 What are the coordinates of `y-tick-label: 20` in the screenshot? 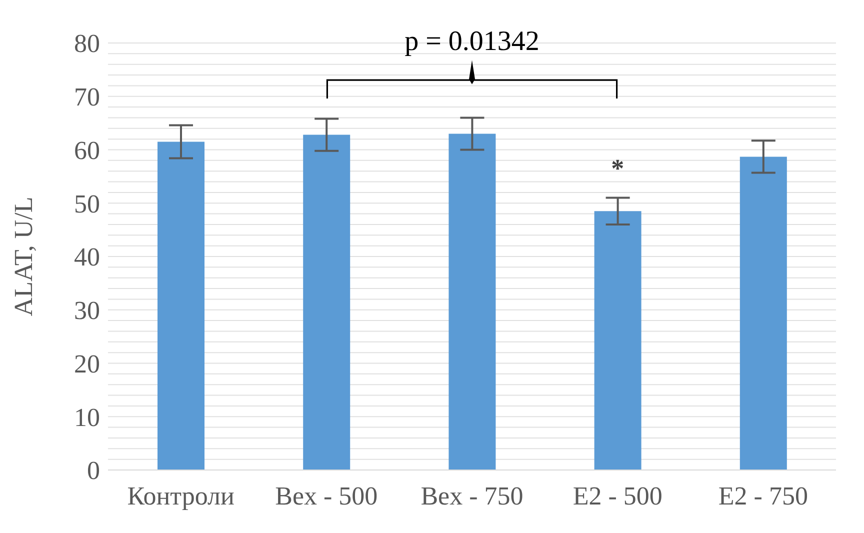 It's located at (87, 363).